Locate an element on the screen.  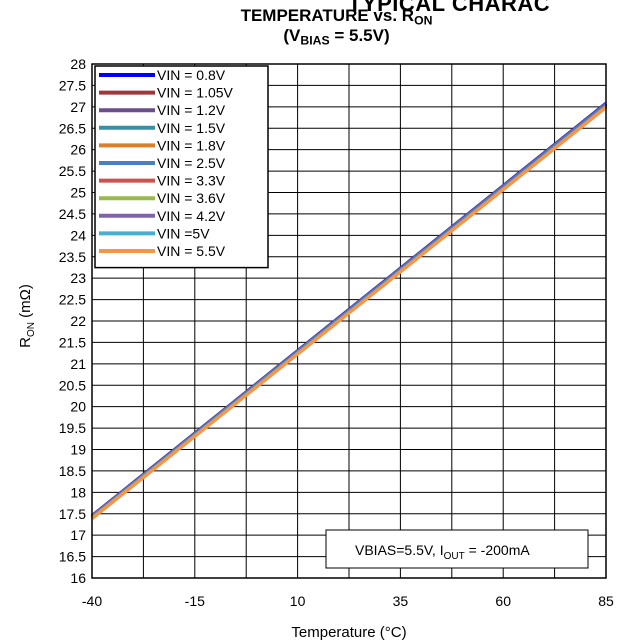
y-tick-label: 24 is located at coordinates (78, 235).